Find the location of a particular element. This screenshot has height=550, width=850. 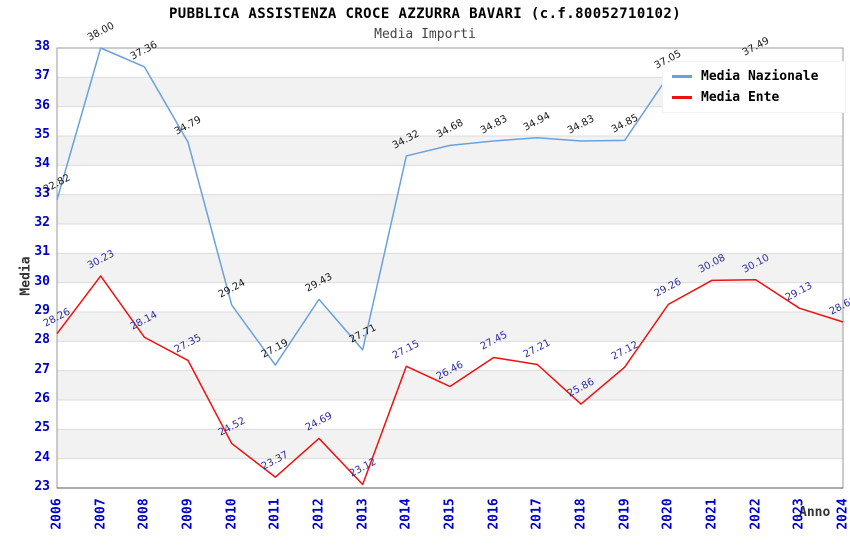

legend-label-nazionale: Media Nazionale is located at coordinates (760, 76).